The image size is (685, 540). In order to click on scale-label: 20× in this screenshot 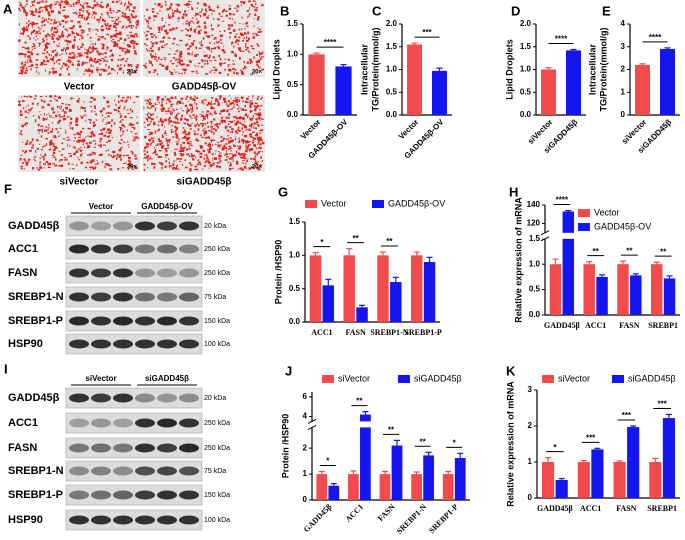, I will do `click(132, 168)`.